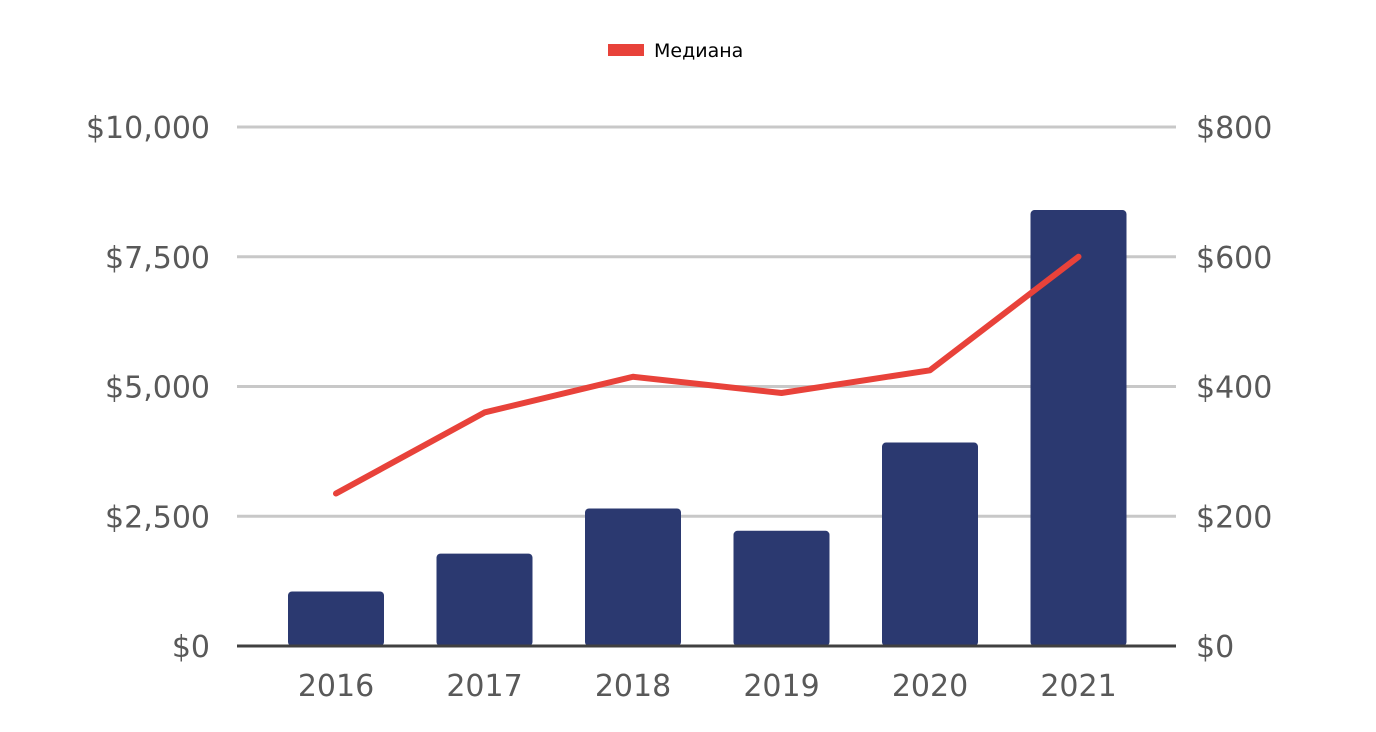  Describe the element at coordinates (781, 686) in the screenshot. I see `x-tick-label: 2019` at that location.